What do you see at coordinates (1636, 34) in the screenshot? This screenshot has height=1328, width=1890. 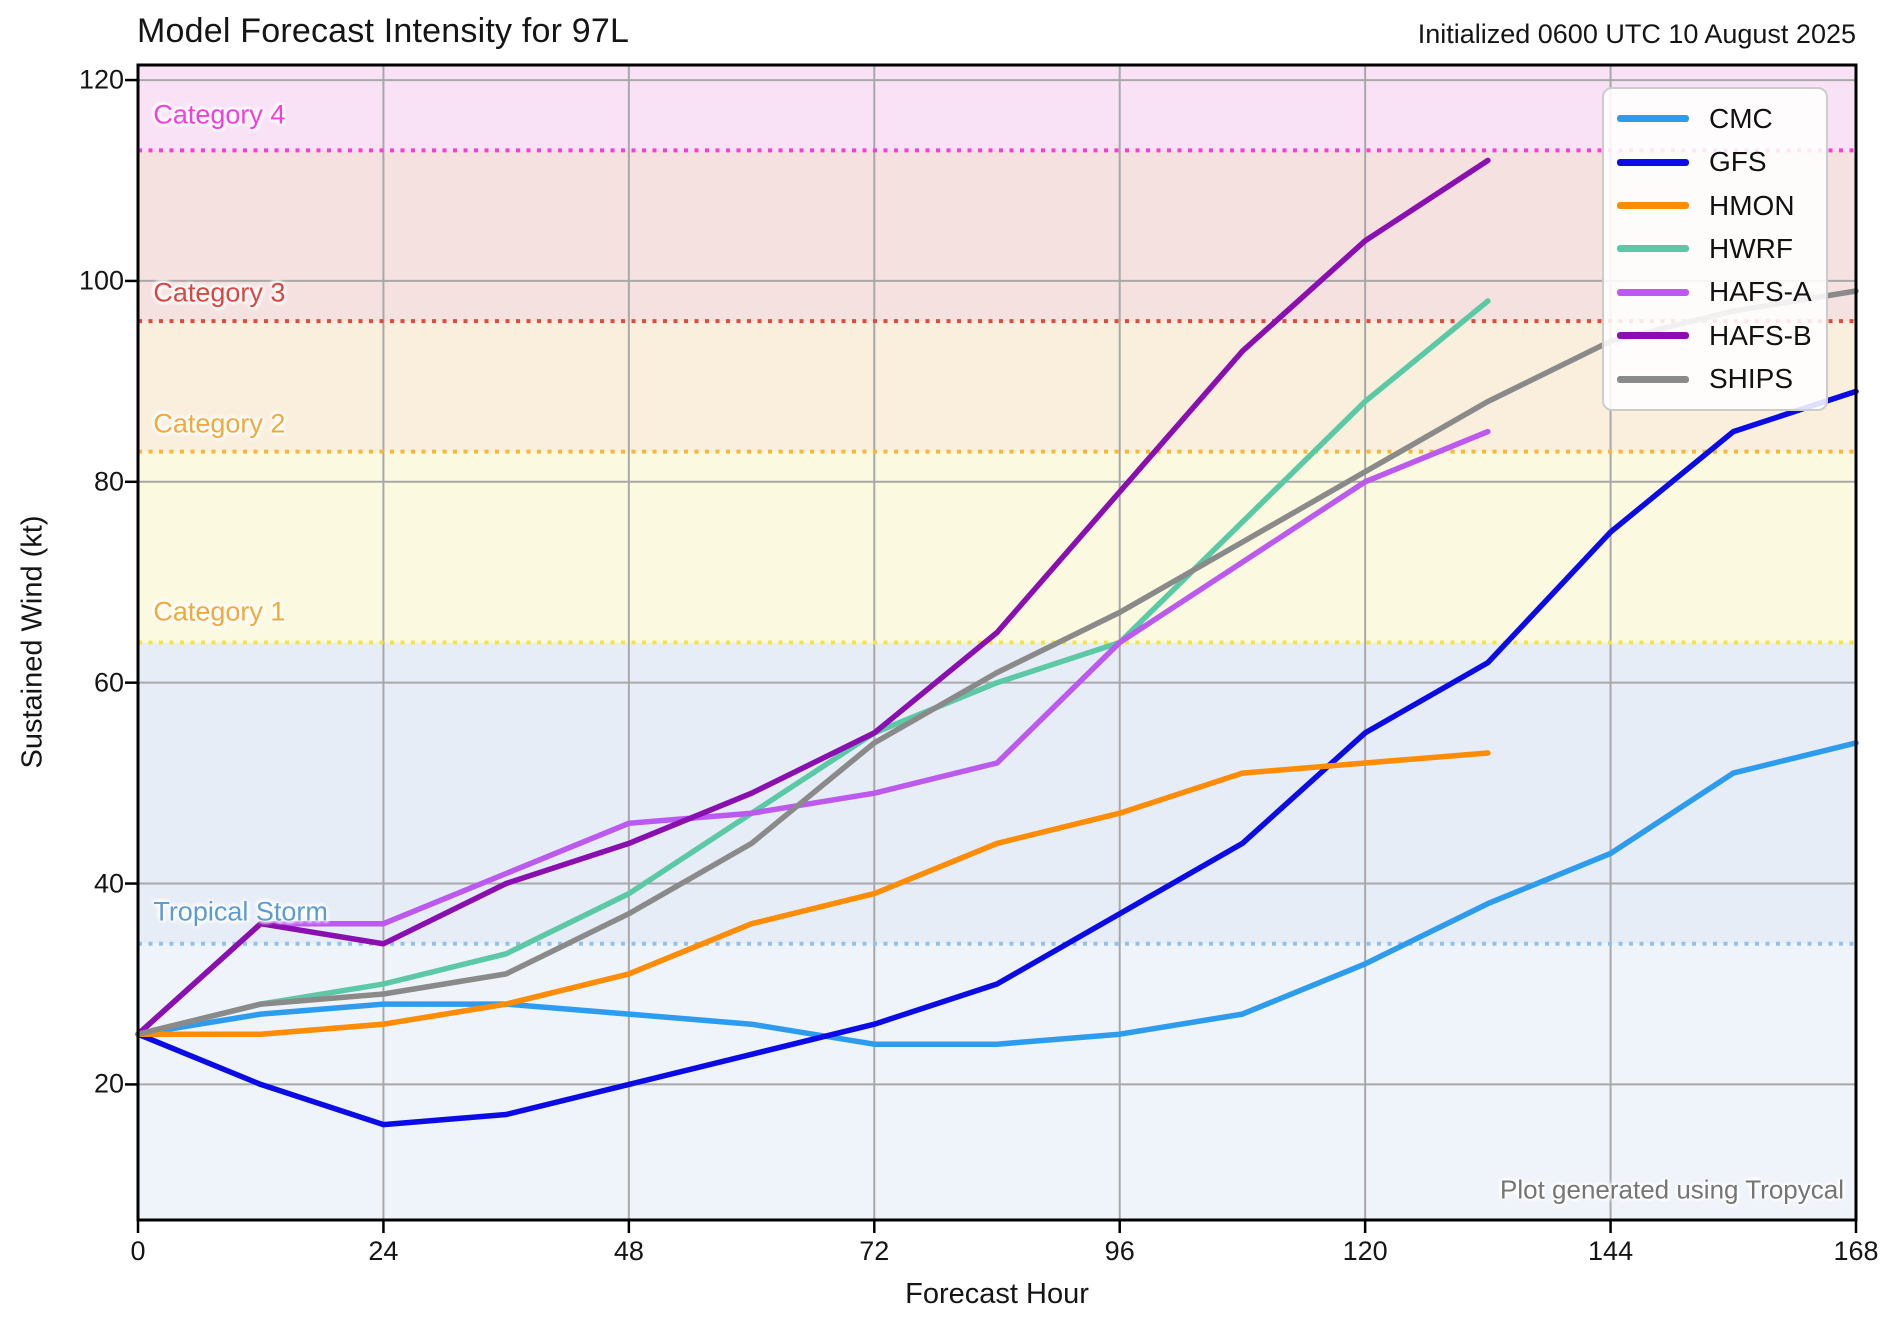 I see `init-time-label: Initialized 0600 UTC 10 August 2025` at bounding box center [1636, 34].